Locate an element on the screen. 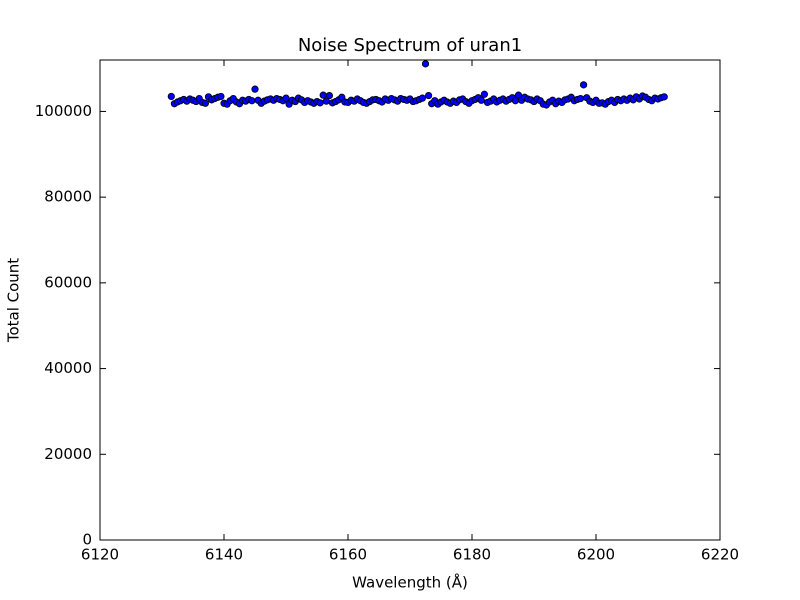 This screenshot has width=800, height=600. chart-title: Noise Spectrum of uran1 is located at coordinates (410, 45).